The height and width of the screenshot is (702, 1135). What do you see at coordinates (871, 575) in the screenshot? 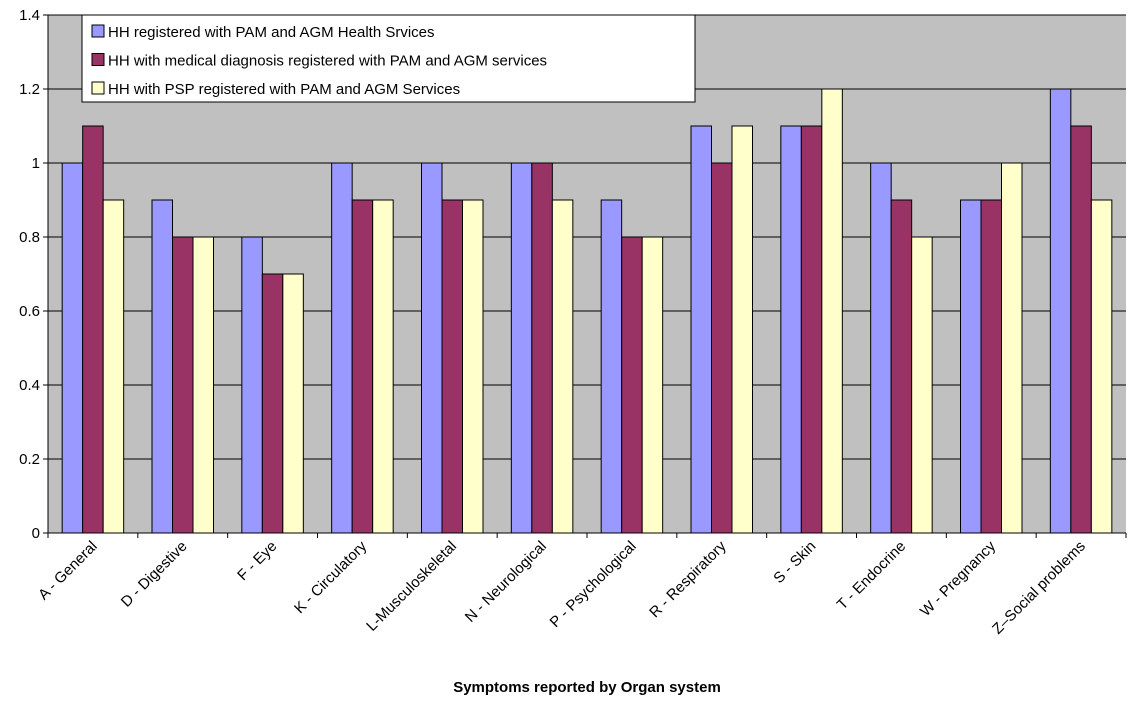
I see `x-category-label: T - Endocrine` at bounding box center [871, 575].